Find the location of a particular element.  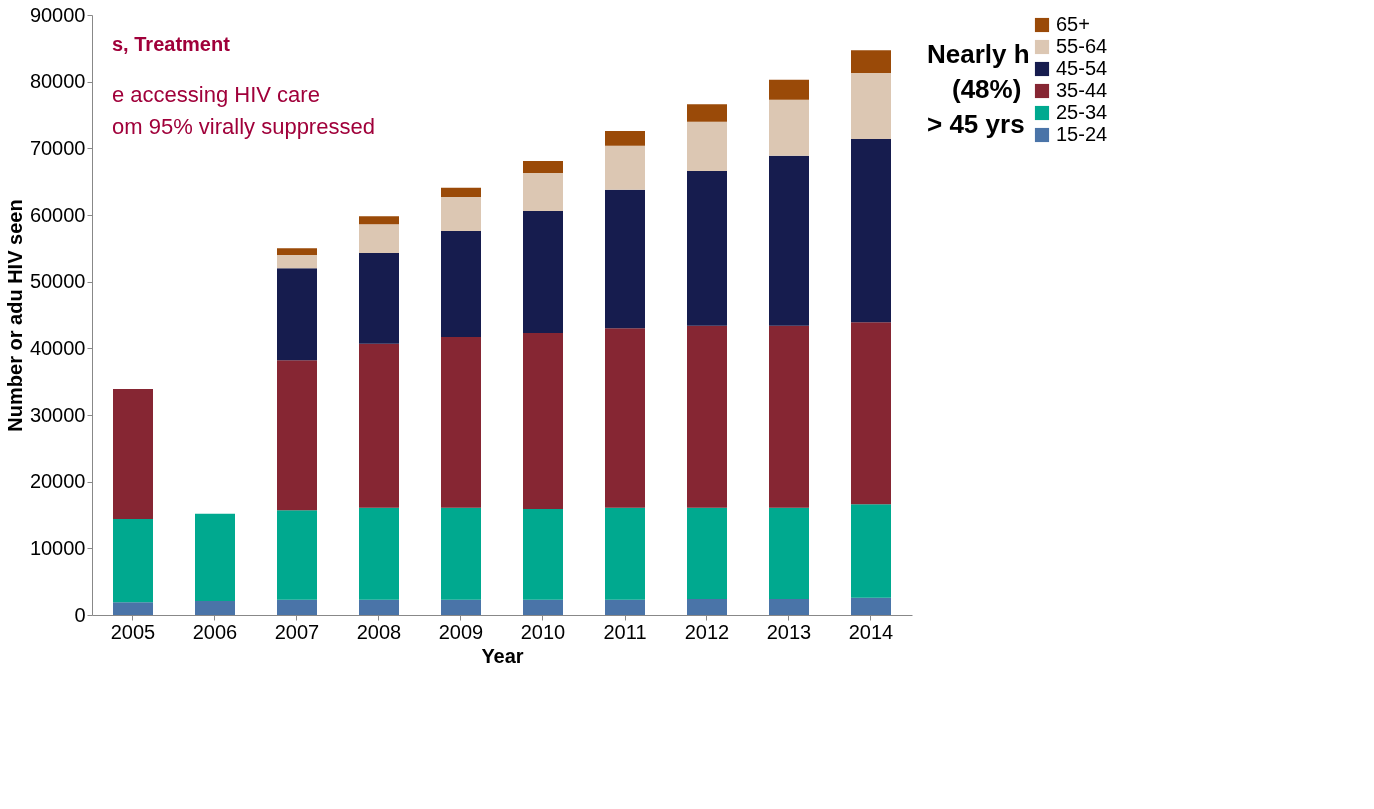

legend-label: 35-44 is located at coordinates (1082, 90).